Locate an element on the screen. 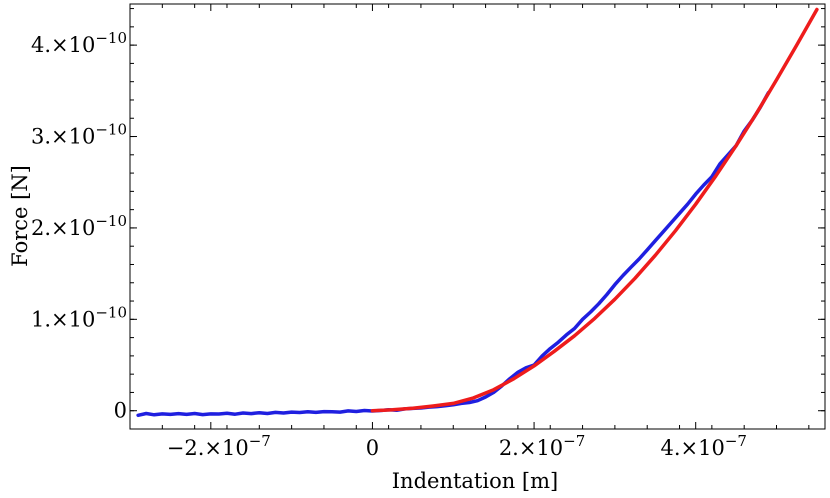  x-tick-label: 0 is located at coordinates (372, 448).